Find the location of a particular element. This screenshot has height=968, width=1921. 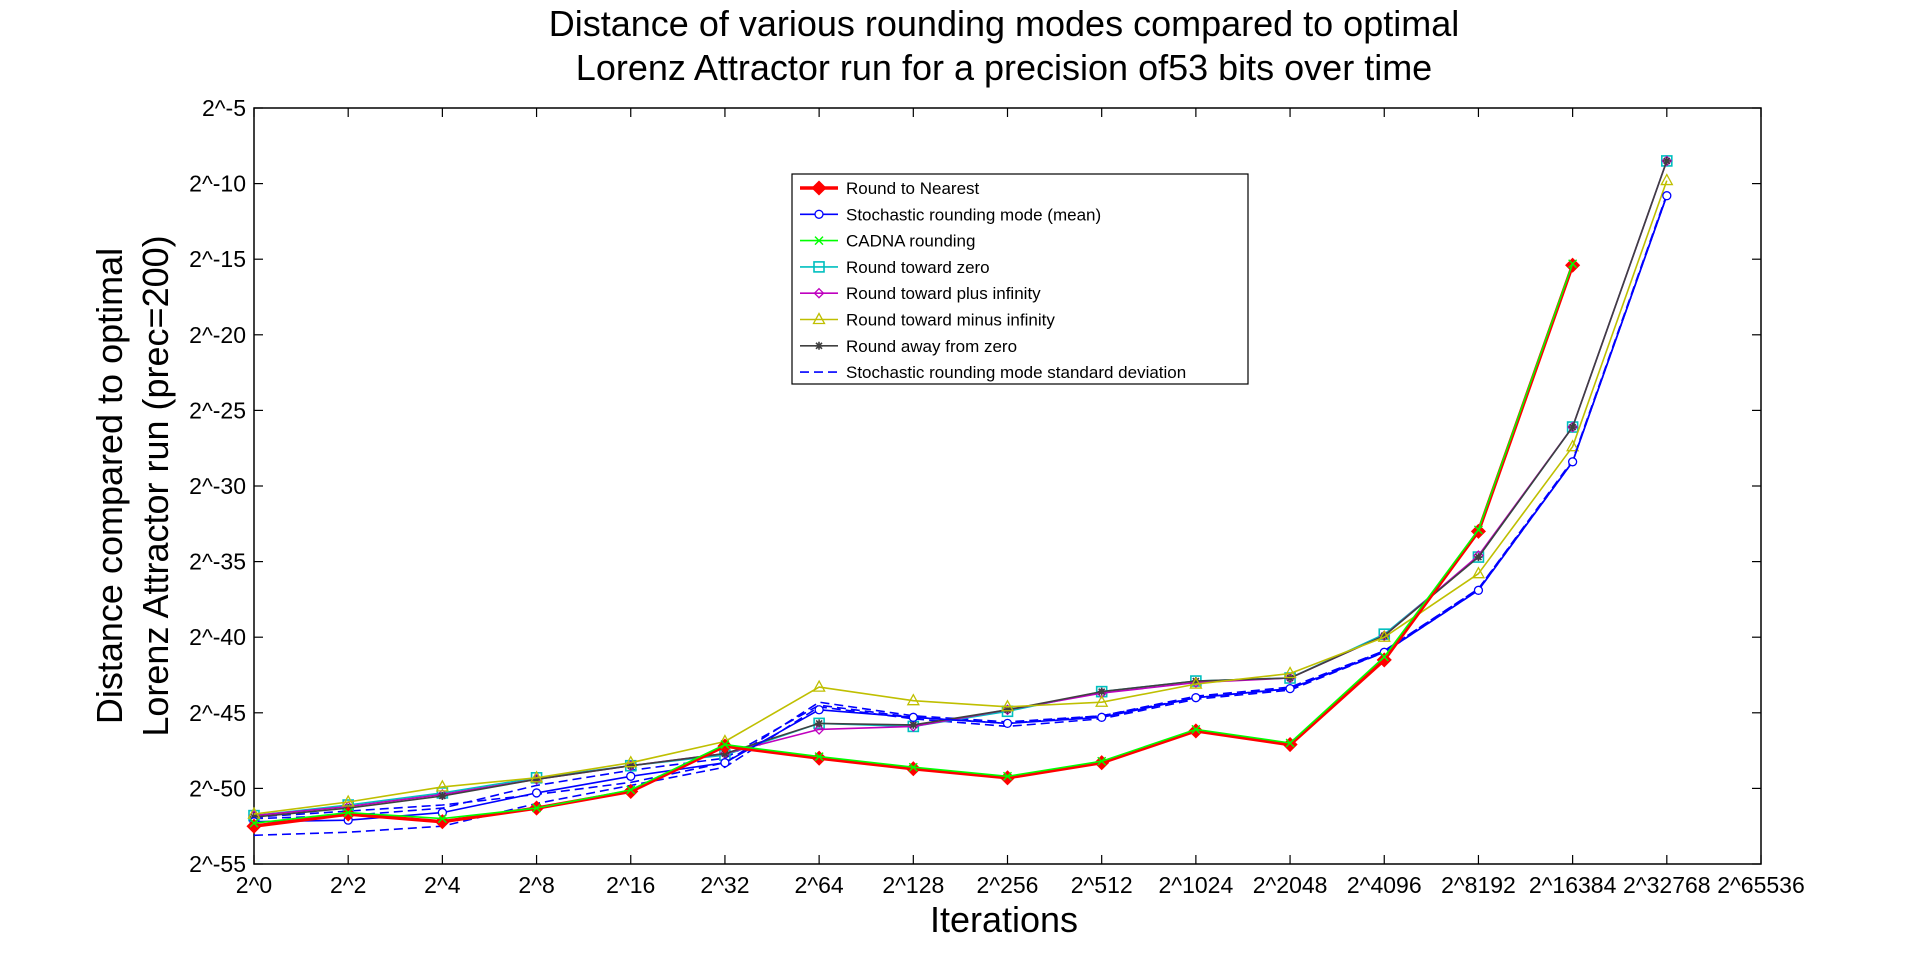

y-tick-label: 2^-15 is located at coordinates (217, 259).